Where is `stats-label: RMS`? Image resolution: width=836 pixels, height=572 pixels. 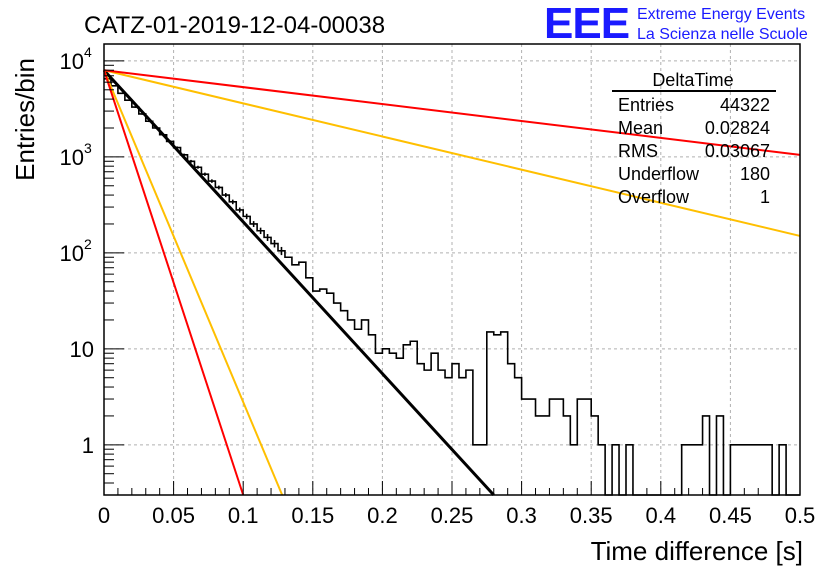
stats-label: RMS is located at coordinates (638, 151).